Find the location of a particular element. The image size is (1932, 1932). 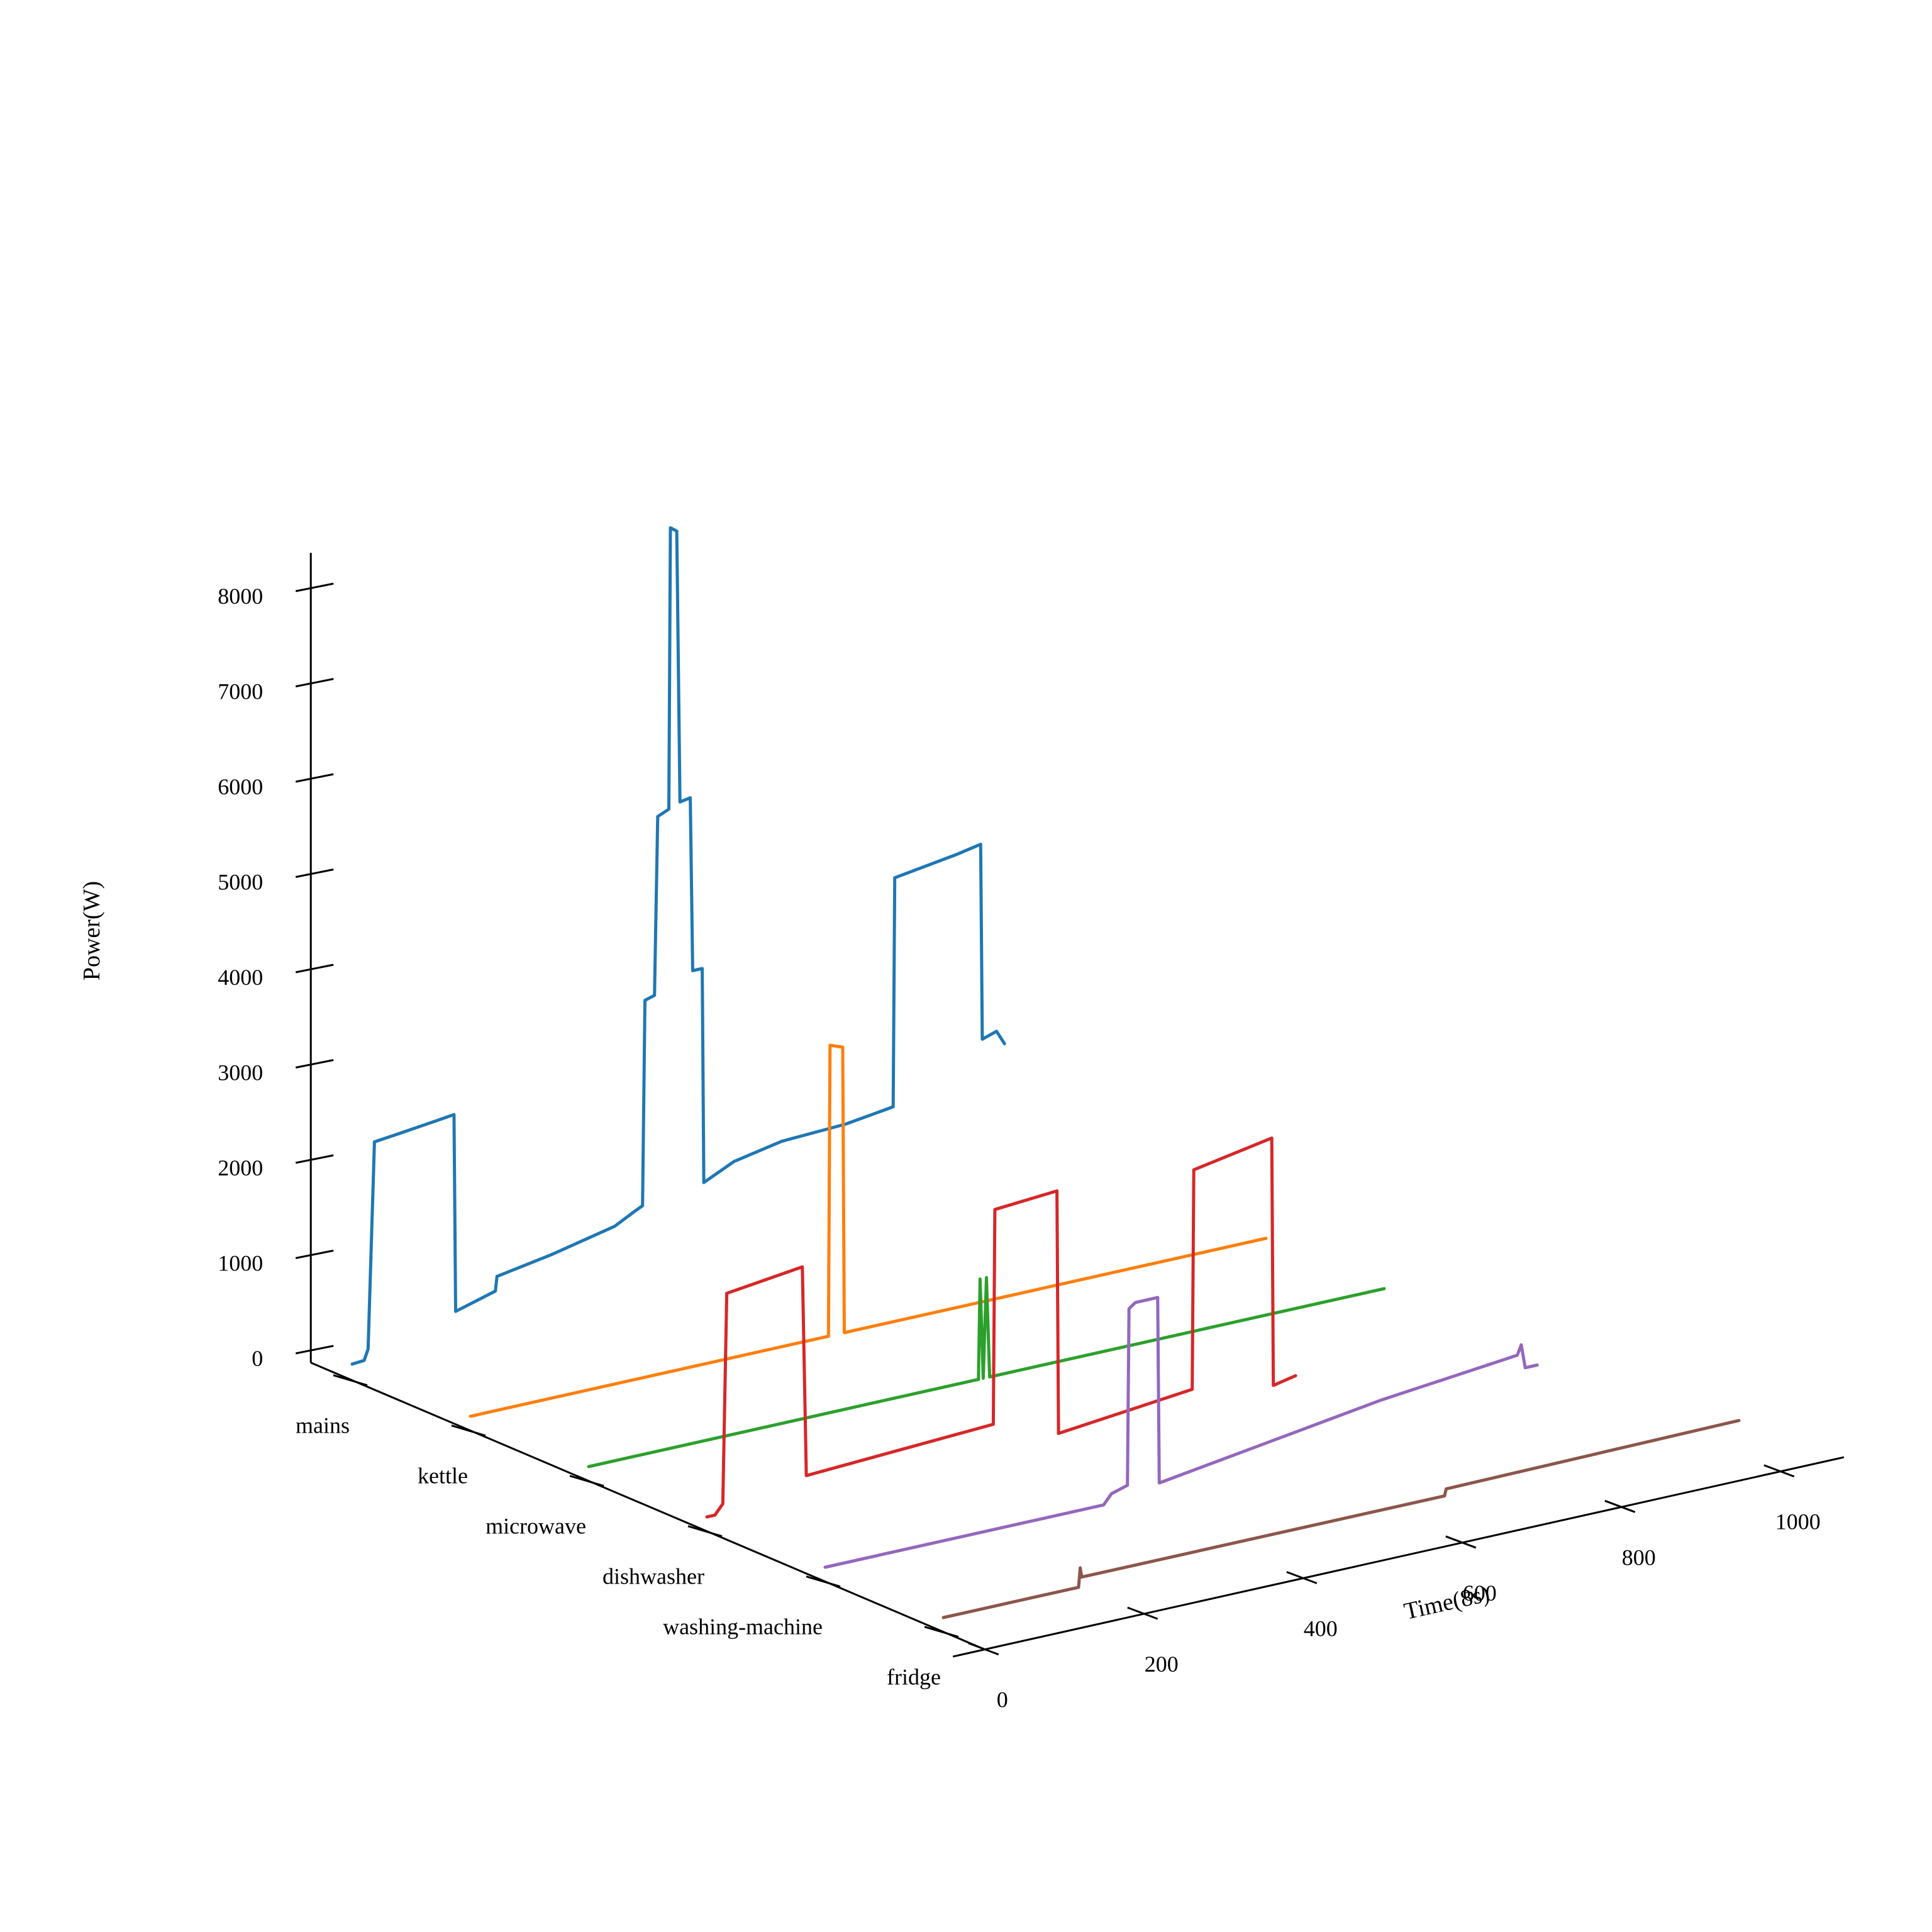

x-tick-label: 800 is located at coordinates (1639, 1557).